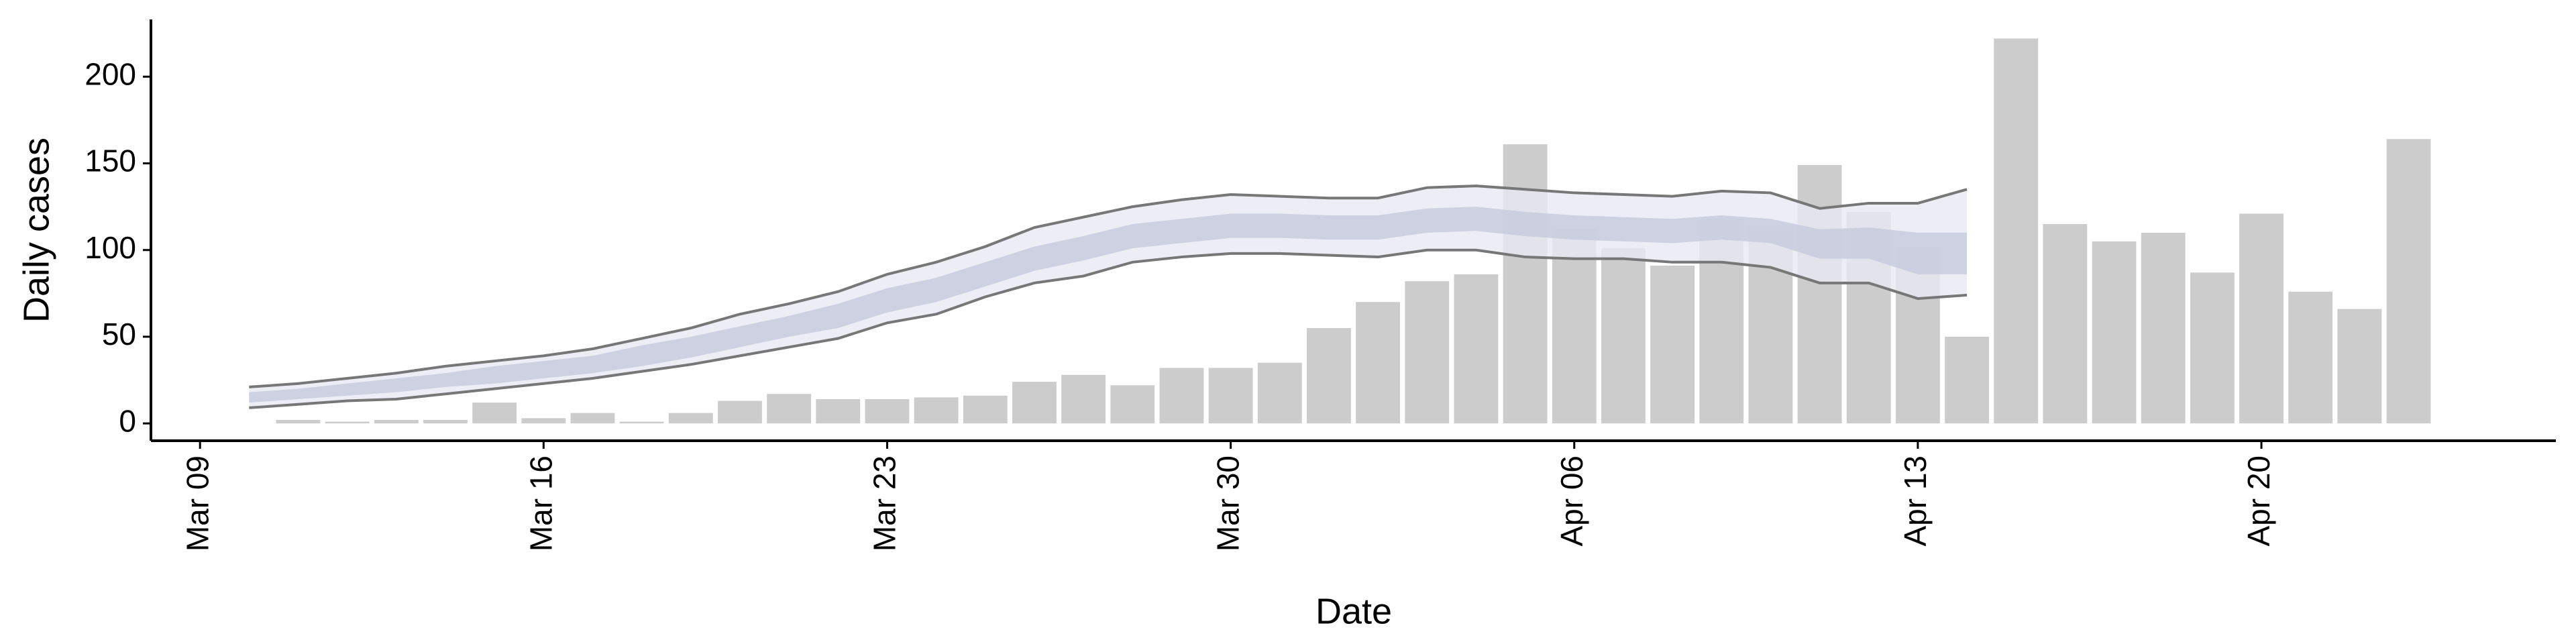 This screenshot has width=2576, height=644. Describe the element at coordinates (110, 247) in the screenshot. I see `y-tick-label: 100` at that location.